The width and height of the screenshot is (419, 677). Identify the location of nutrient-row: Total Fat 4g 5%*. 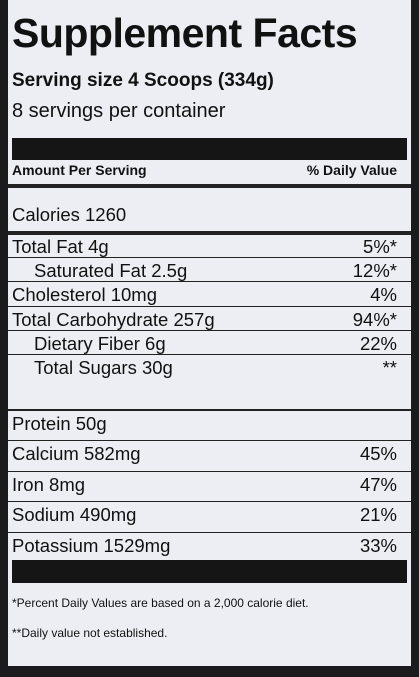
(204, 247).